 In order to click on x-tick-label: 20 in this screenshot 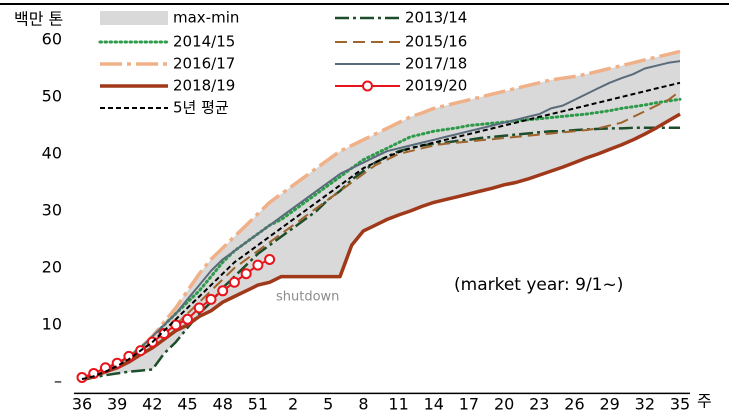, I will do `click(504, 404)`.